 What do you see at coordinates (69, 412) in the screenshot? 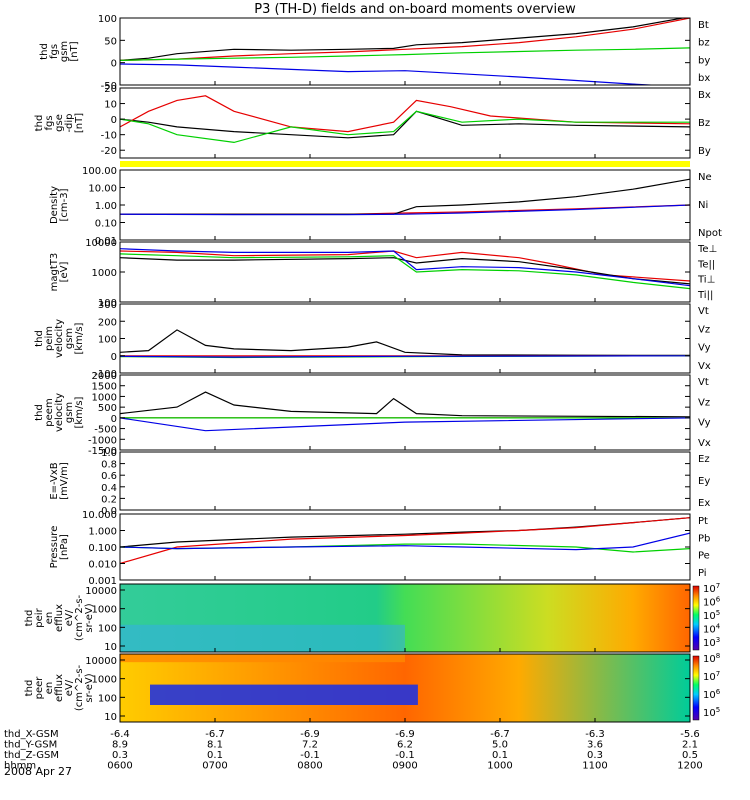
I see `y-axis-label: gsm` at bounding box center [69, 412].